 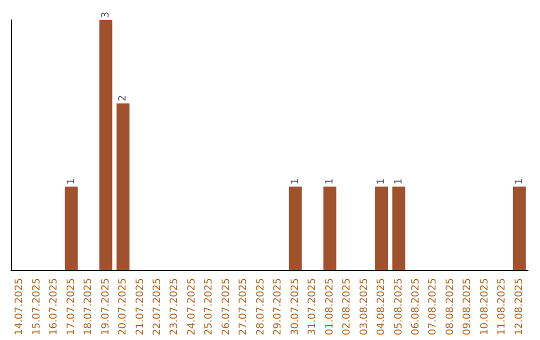 I want to click on x-tick-label: 05.08.2025, so click(x=398, y=307).